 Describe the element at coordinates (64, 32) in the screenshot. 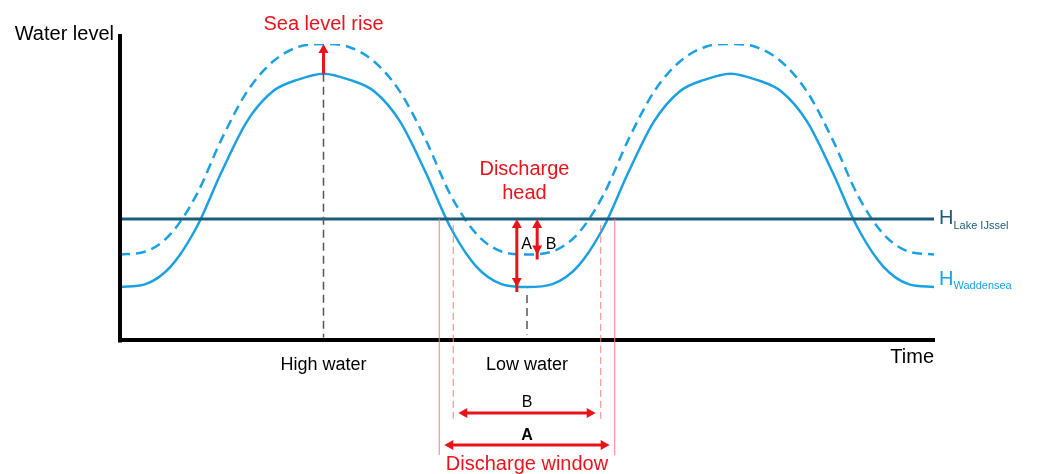

I see `y-axis-title: Water level` at that location.